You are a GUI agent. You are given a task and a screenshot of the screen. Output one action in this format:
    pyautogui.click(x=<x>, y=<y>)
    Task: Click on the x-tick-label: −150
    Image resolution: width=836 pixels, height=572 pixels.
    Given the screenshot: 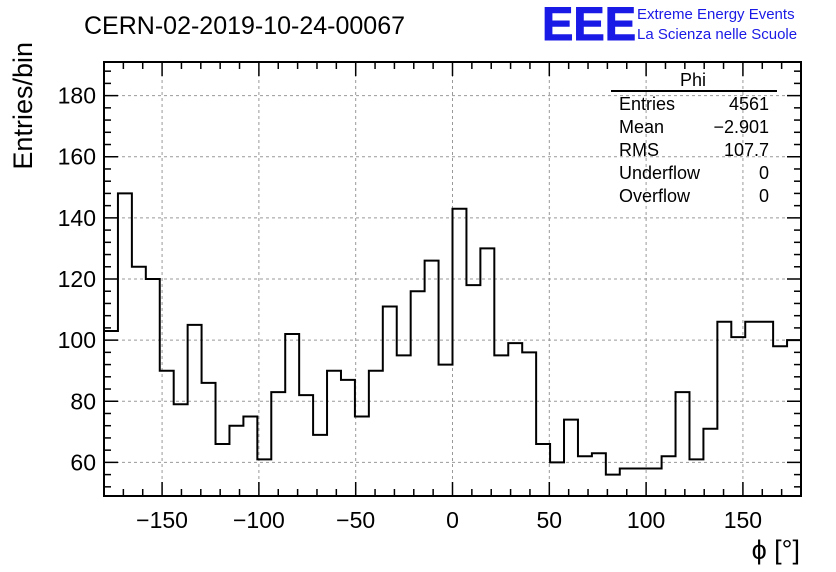 What is the action you would take?
    pyautogui.click(x=162, y=520)
    